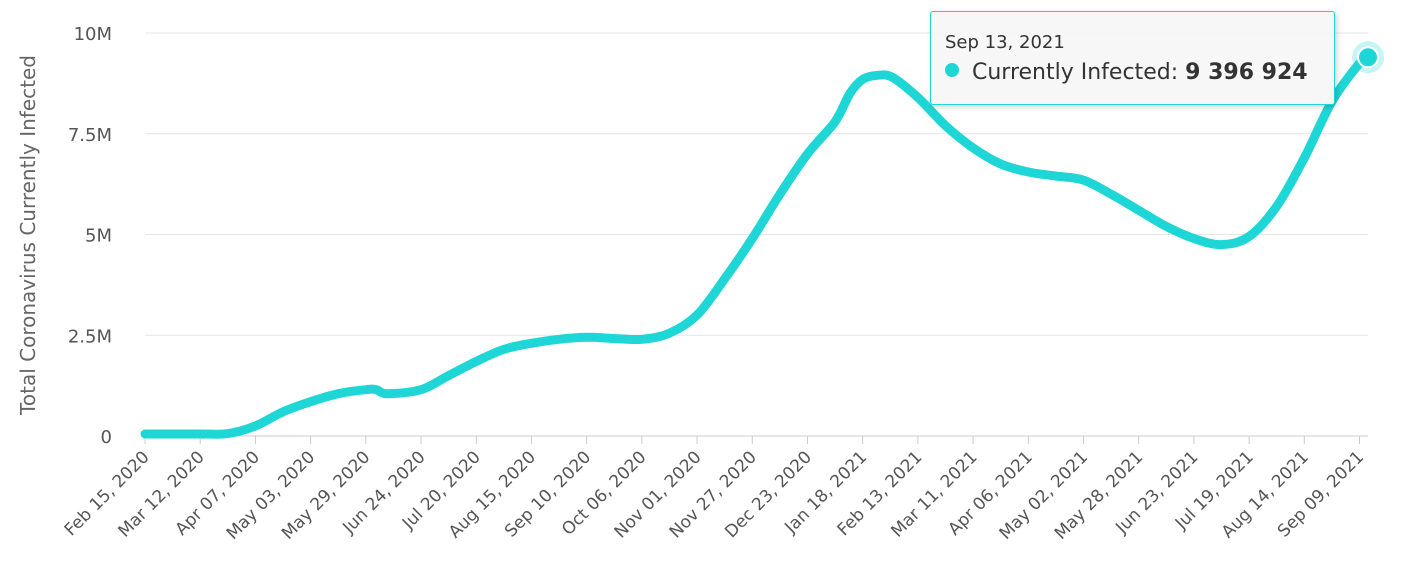 This screenshot has width=1405, height=584. Describe the element at coordinates (28, 235) in the screenshot. I see `y-axis-title: Total Coronavirus Currently Infected` at that location.